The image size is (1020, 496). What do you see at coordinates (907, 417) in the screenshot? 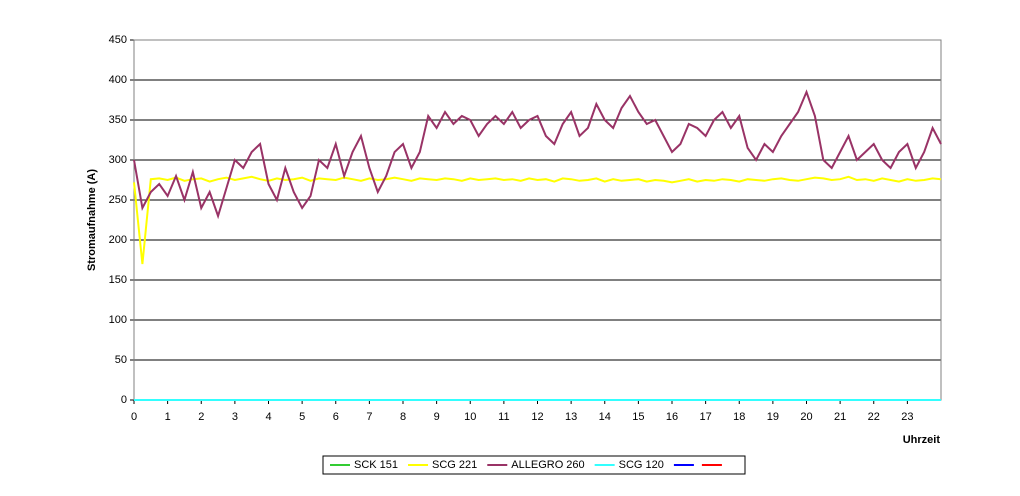
I see `x-tick-label: 23` at bounding box center [907, 417].